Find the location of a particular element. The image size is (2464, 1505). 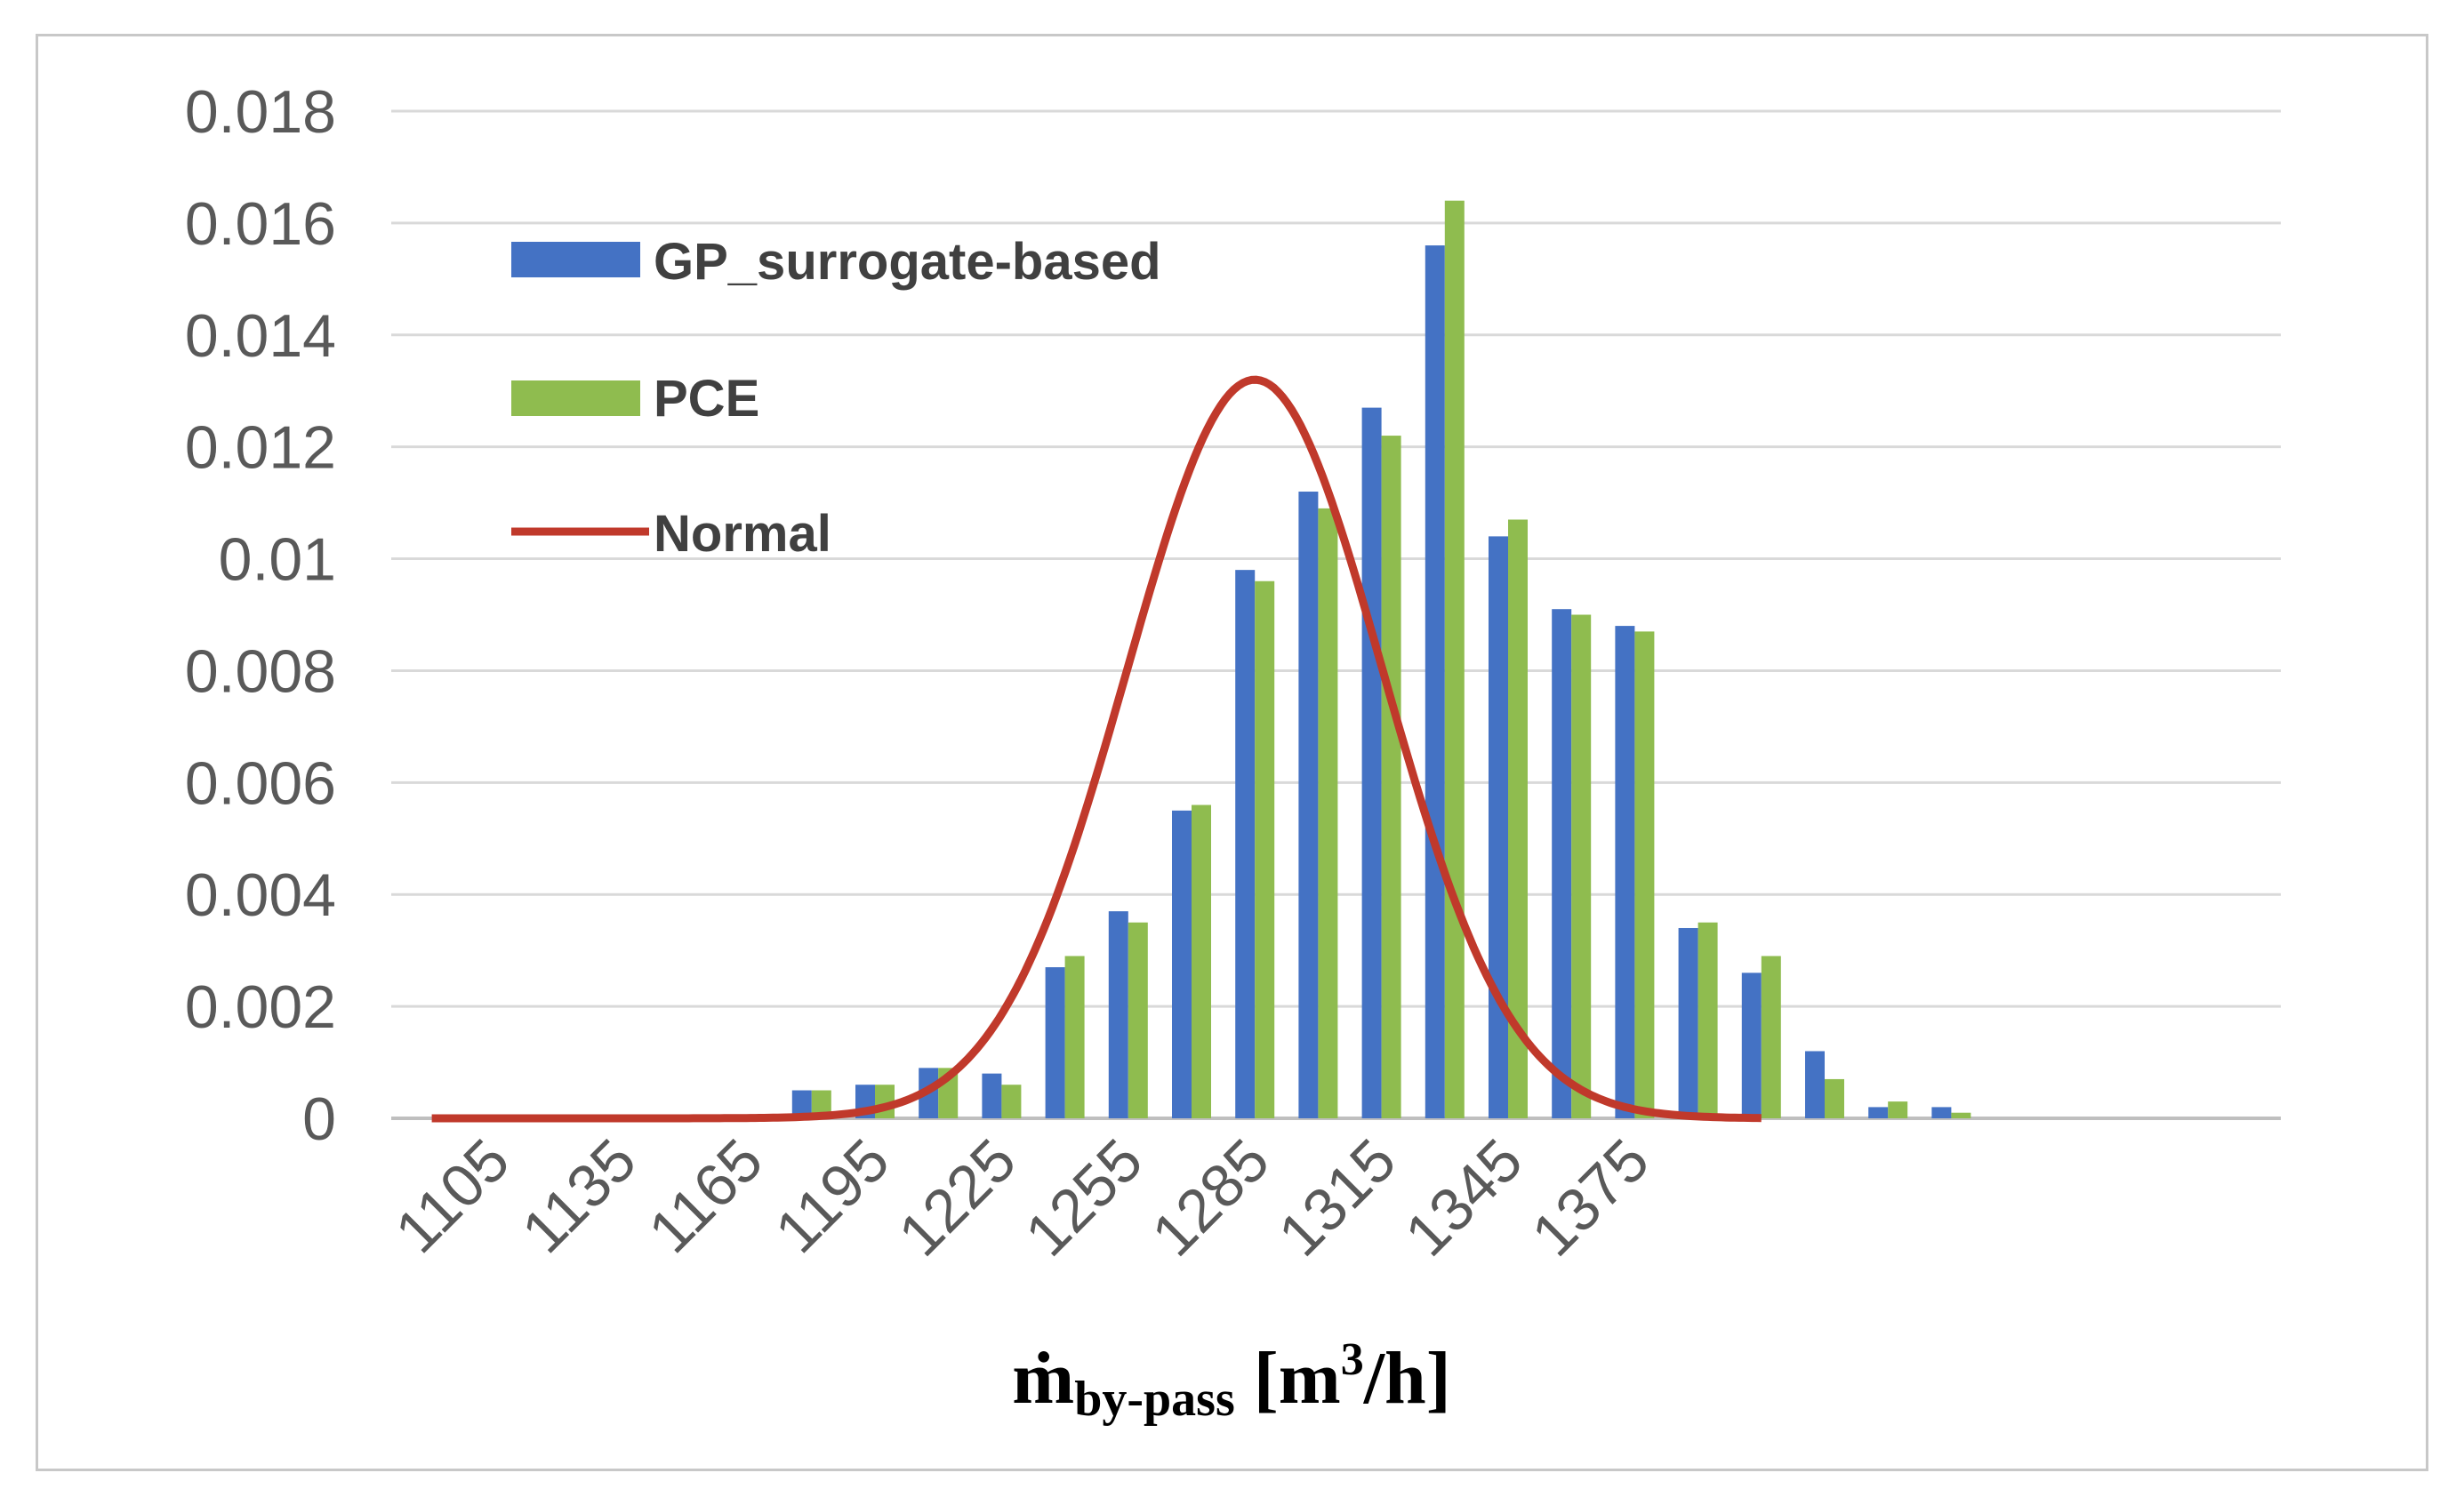

y-tick-label: 0 is located at coordinates (319, 1119).